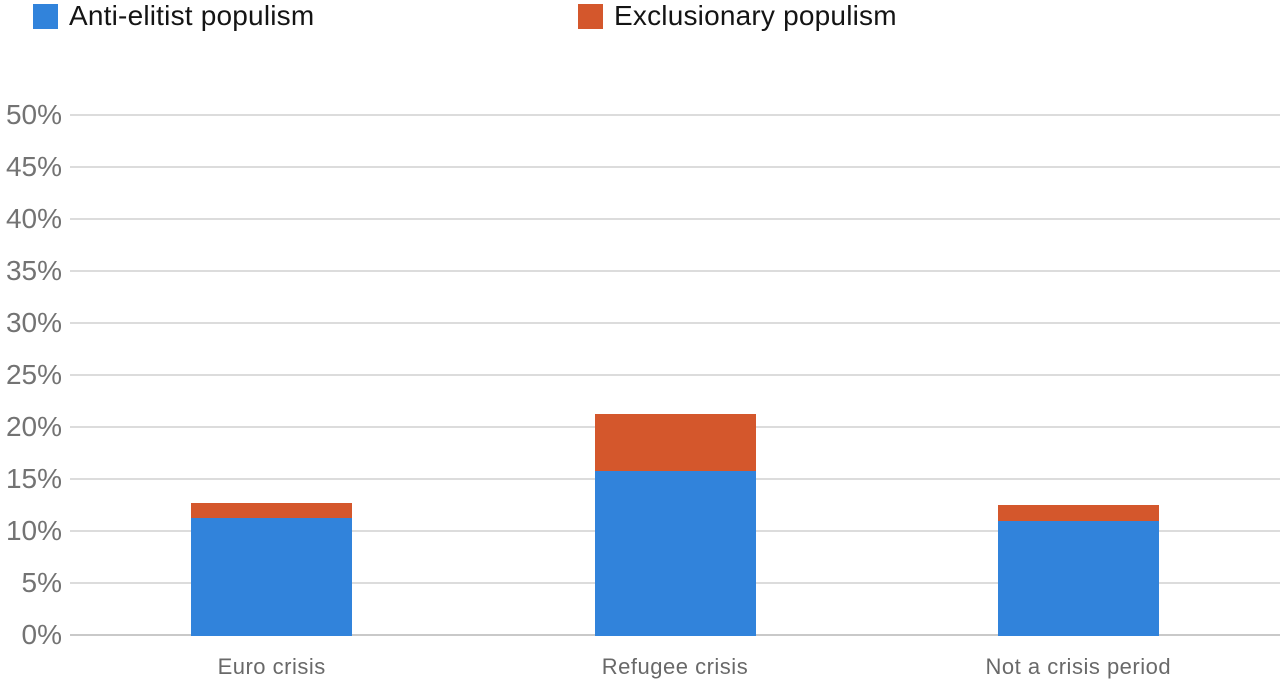  Describe the element at coordinates (271, 666) in the screenshot. I see `x-category-label: Euro crisis` at that location.